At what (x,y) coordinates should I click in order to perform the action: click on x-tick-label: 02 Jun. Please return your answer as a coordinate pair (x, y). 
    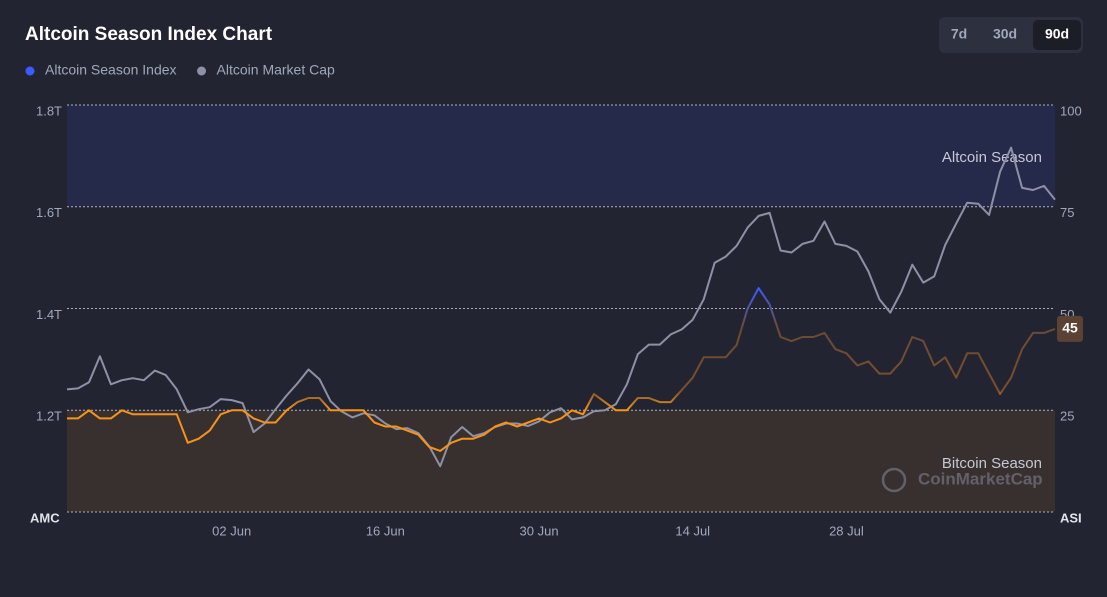
    Looking at the image, I should click on (231, 530).